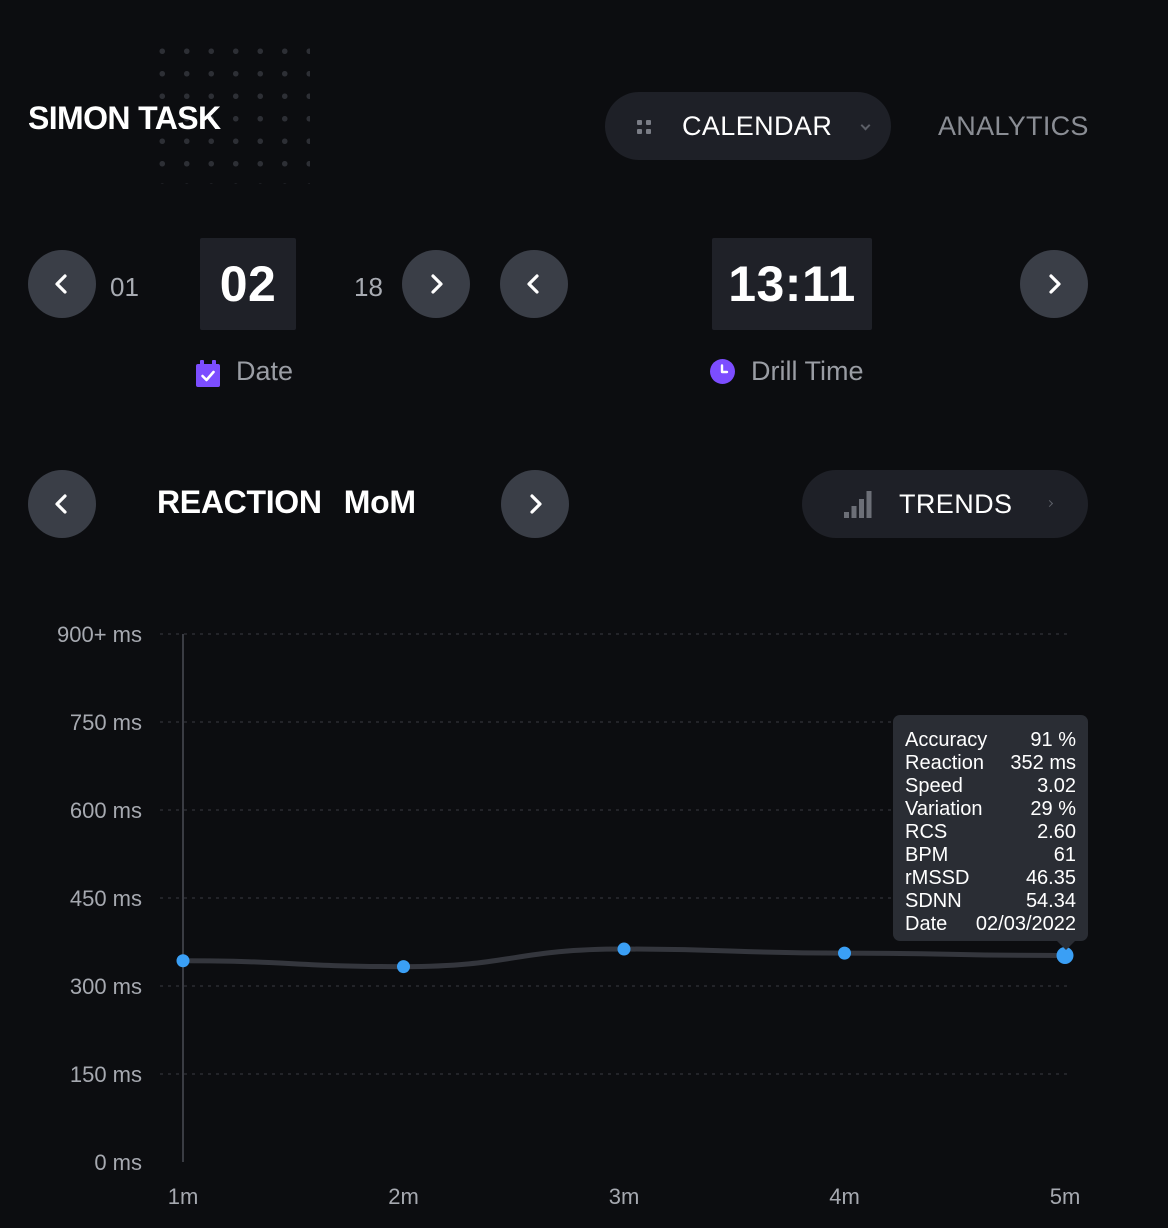  What do you see at coordinates (368, 287) in the screenshot?
I see `date-next-value: 18` at bounding box center [368, 287].